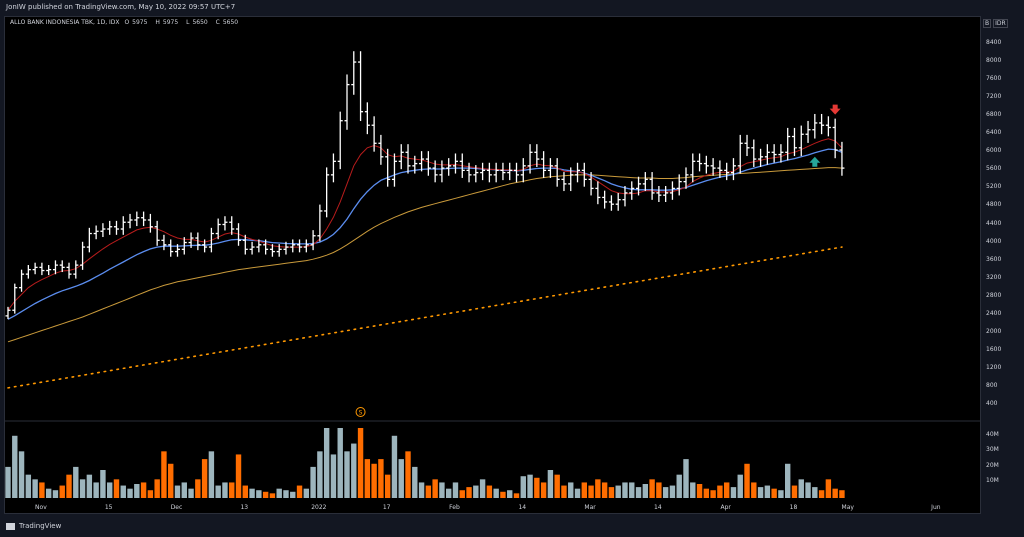 The width and height of the screenshot is (1024, 537). I want to click on price-tick-label: 1200, so click(994, 367).